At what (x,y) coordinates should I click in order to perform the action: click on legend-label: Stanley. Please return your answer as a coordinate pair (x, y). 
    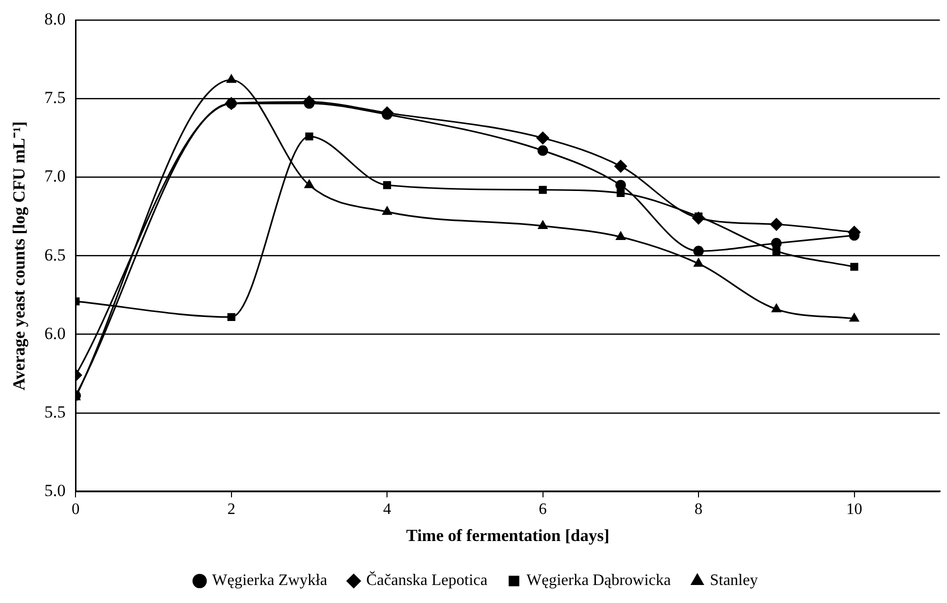
    Looking at the image, I should click on (734, 581).